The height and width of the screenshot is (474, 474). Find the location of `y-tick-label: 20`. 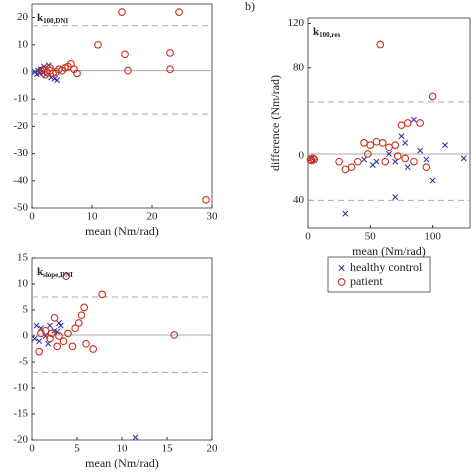

y-tick-label: 20 is located at coordinates (23, 17).